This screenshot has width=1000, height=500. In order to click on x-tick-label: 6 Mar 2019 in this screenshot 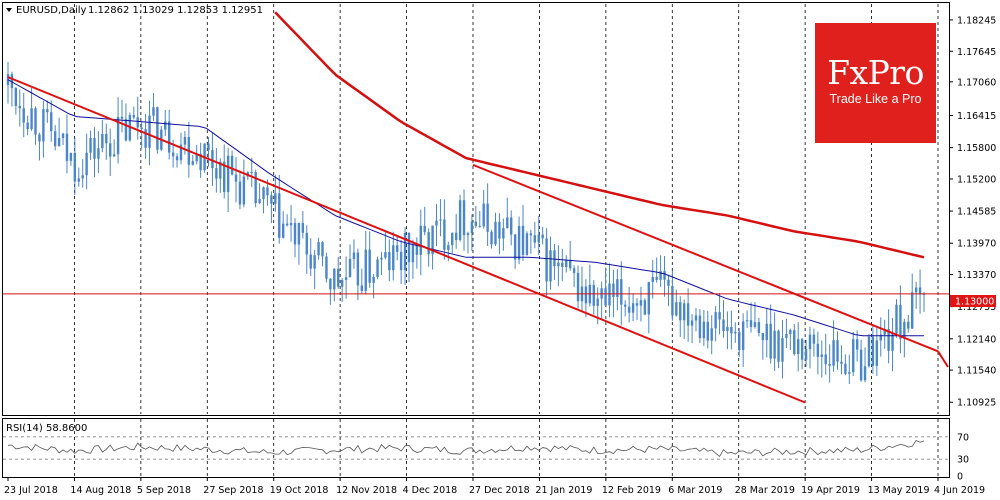, I will do `click(695, 490)`.